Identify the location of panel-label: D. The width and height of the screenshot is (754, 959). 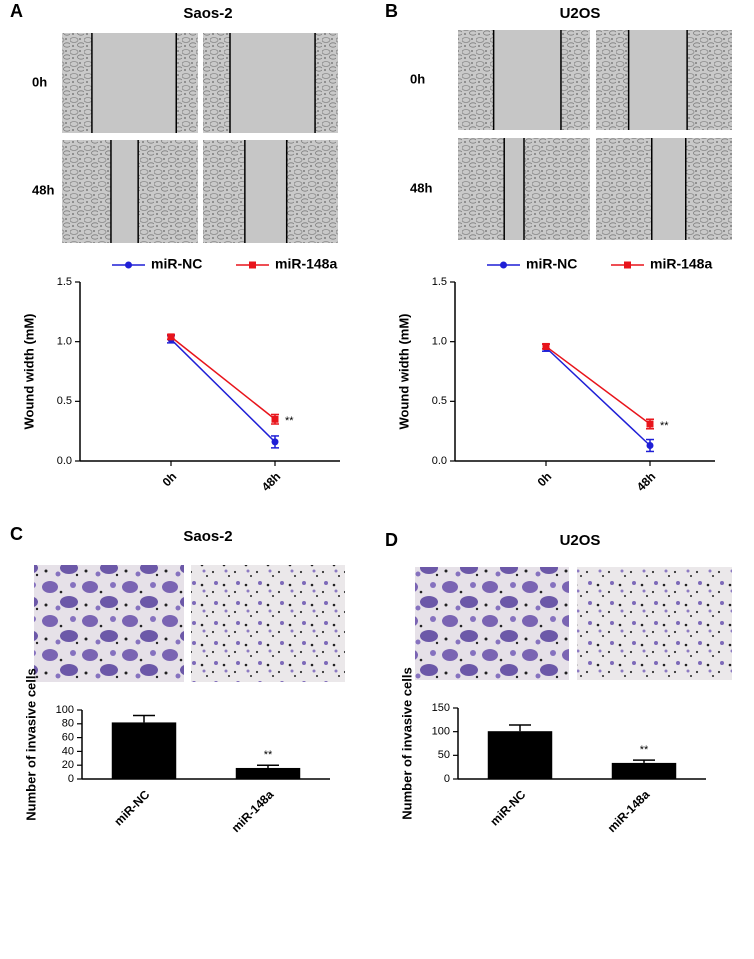
(391, 540).